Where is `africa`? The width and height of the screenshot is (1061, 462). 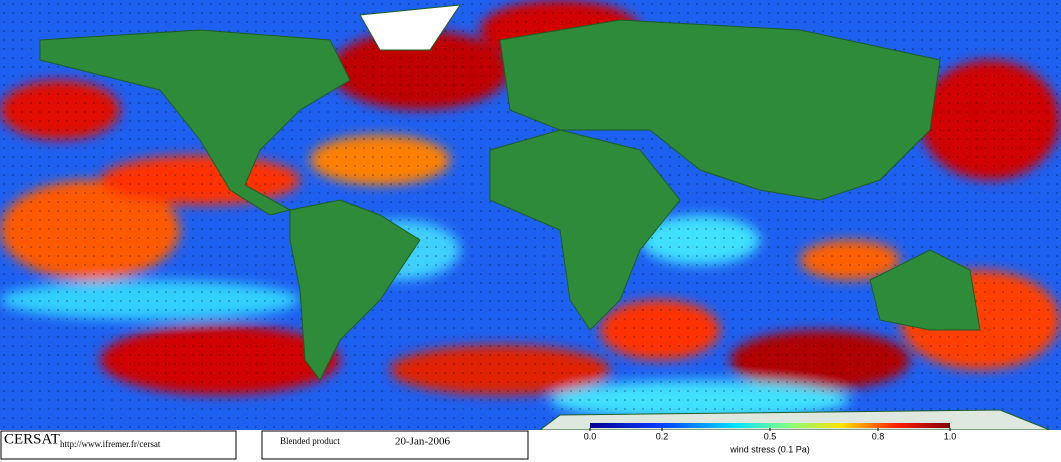
africa is located at coordinates (585, 230).